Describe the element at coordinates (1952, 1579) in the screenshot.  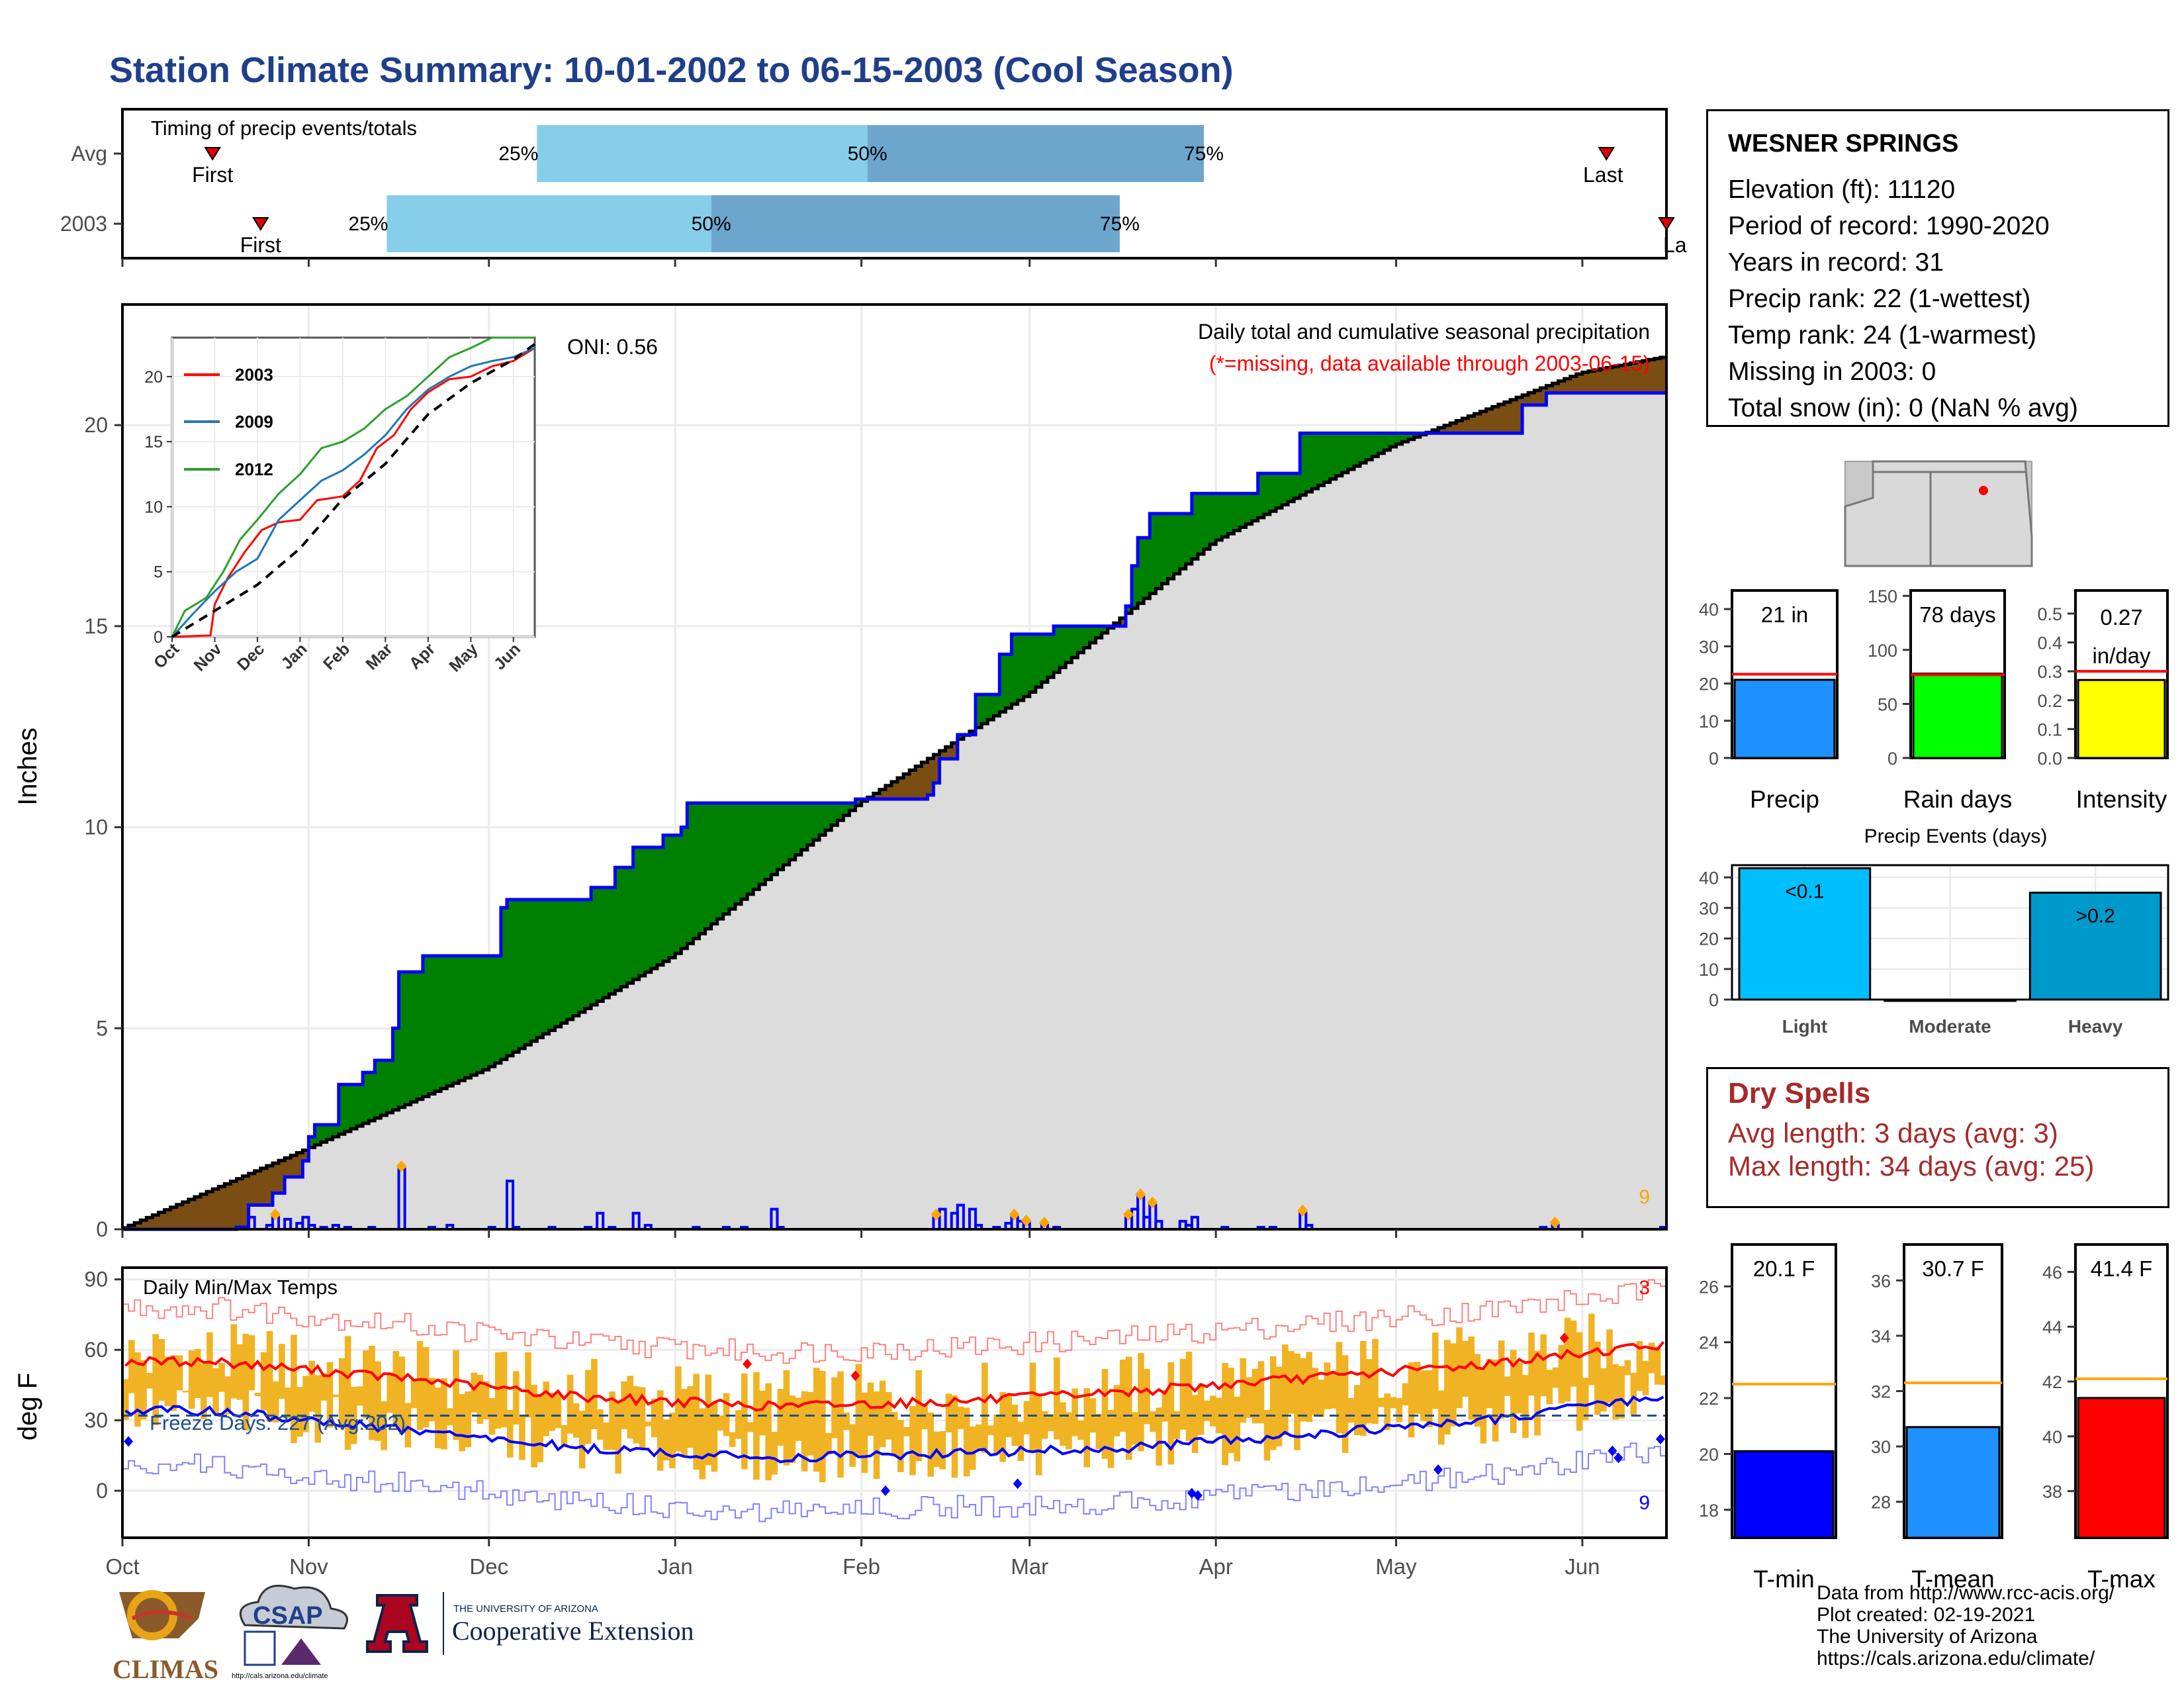
I see `tmean-category-label: T-mean` at that location.